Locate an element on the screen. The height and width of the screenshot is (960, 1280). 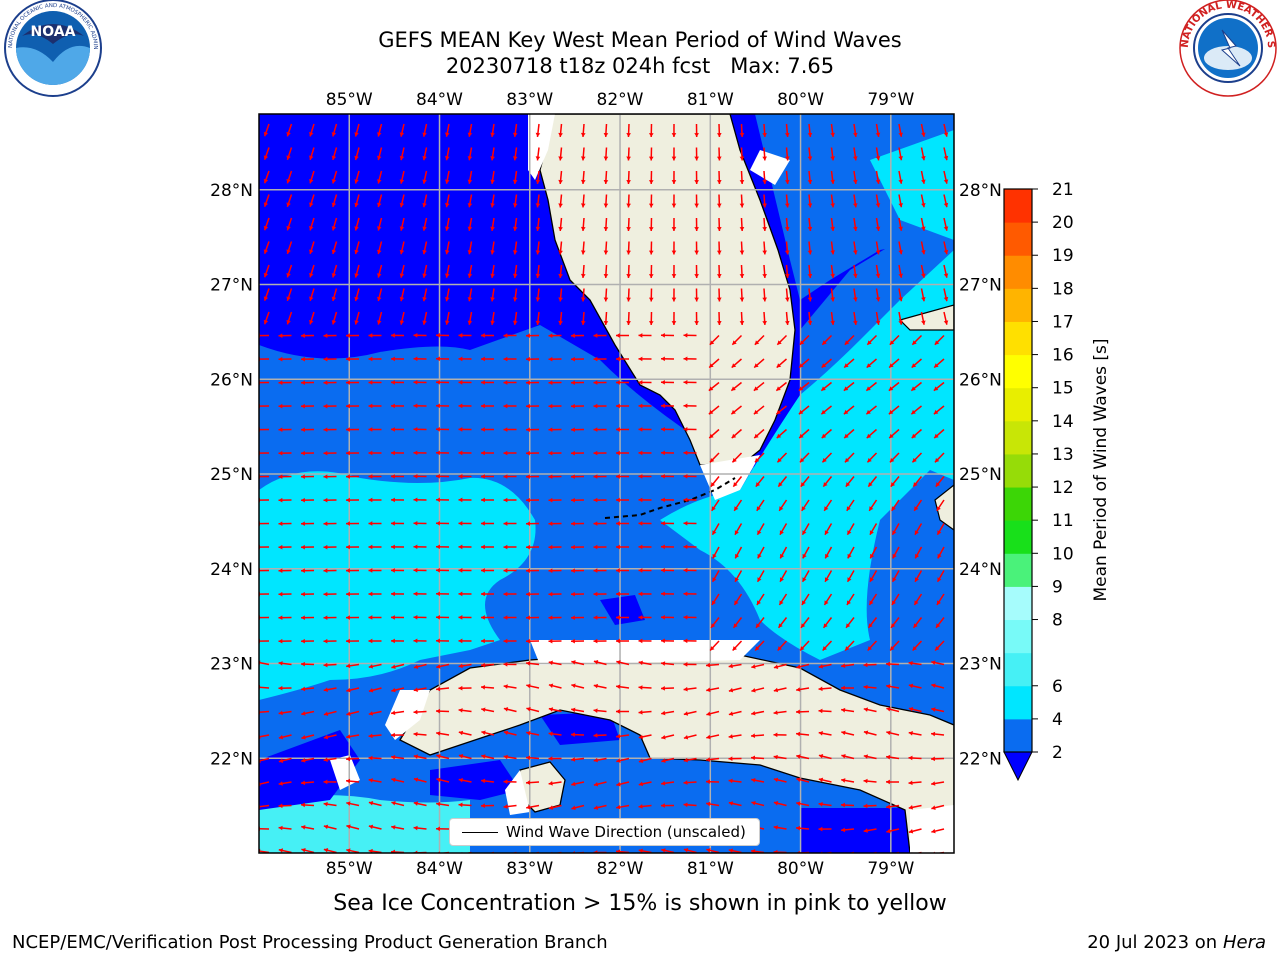
colorbar-tick-label: 17 is located at coordinates (1063, 322).